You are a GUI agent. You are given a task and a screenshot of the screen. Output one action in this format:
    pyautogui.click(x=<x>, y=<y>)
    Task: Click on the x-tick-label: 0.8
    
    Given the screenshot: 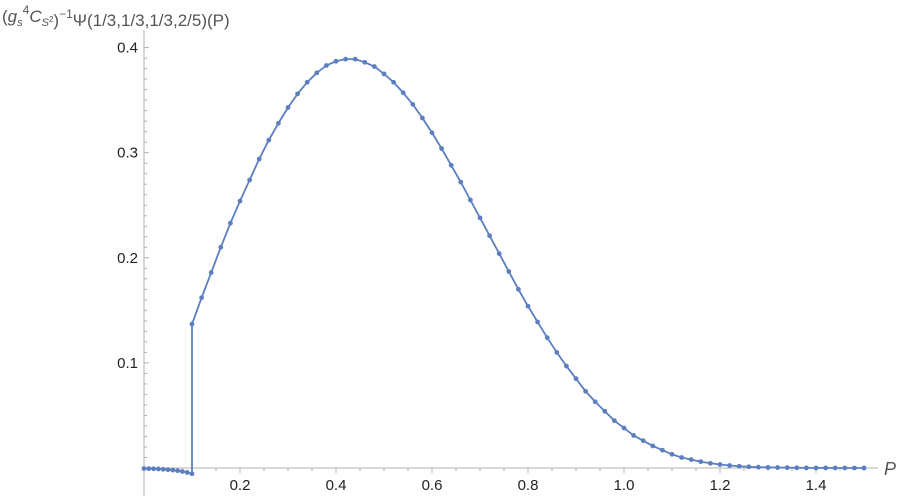 What is the action you would take?
    pyautogui.click(x=528, y=485)
    